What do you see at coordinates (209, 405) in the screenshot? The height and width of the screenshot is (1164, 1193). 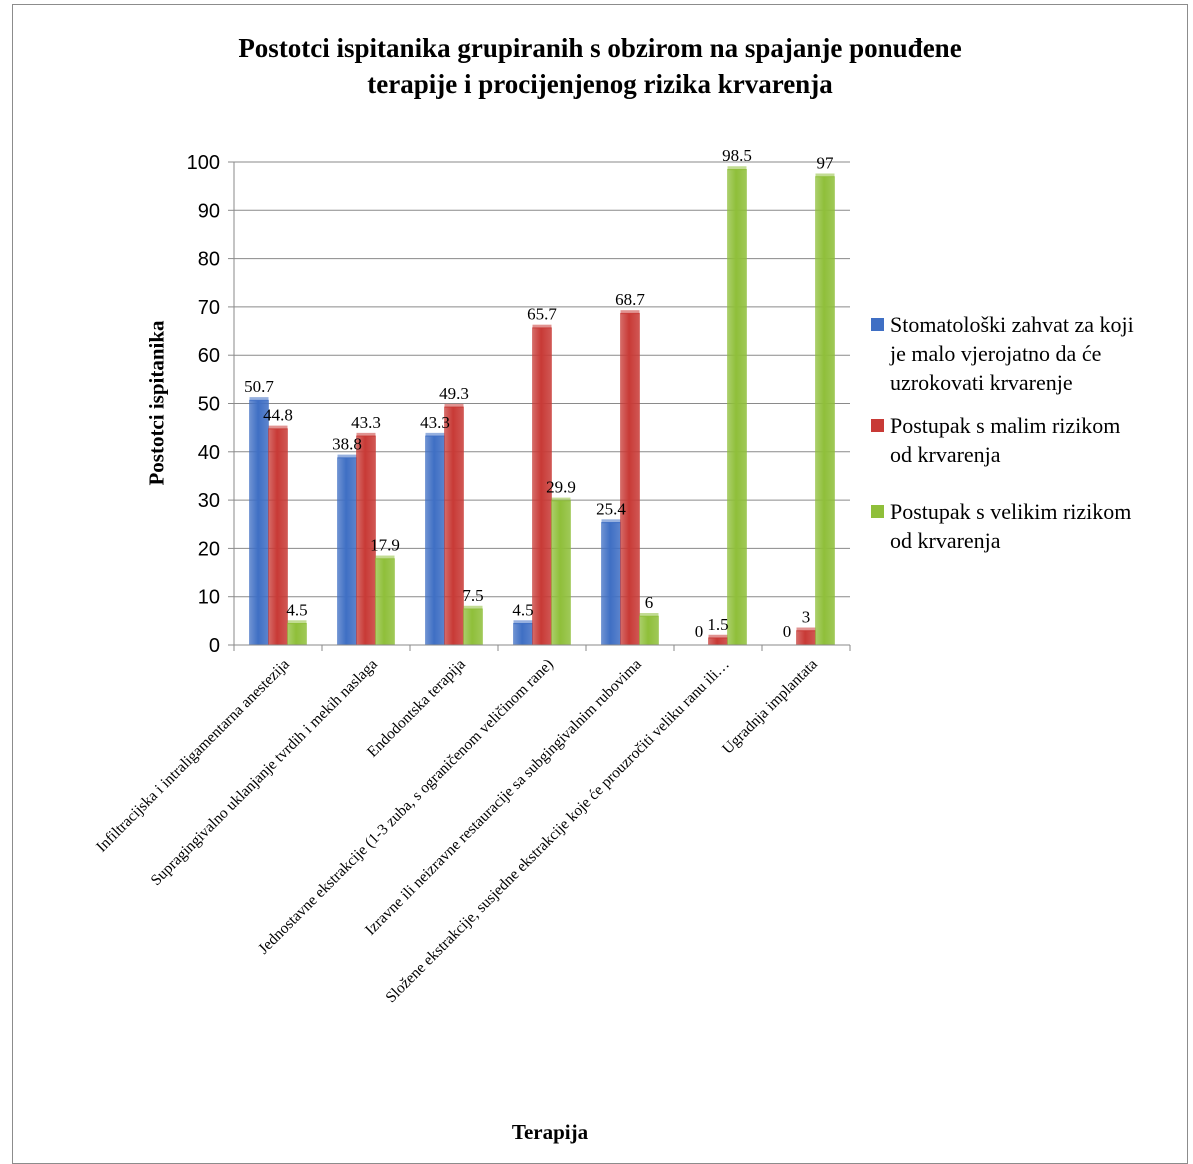 I see `y-tick-label: 50` at bounding box center [209, 405].